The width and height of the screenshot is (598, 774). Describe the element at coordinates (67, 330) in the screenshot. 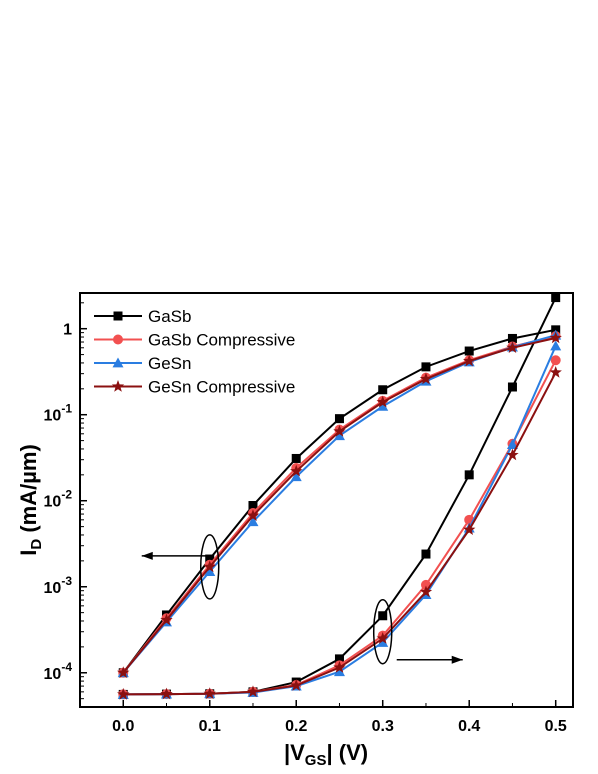

I see `y-tick-label: 1` at that location.